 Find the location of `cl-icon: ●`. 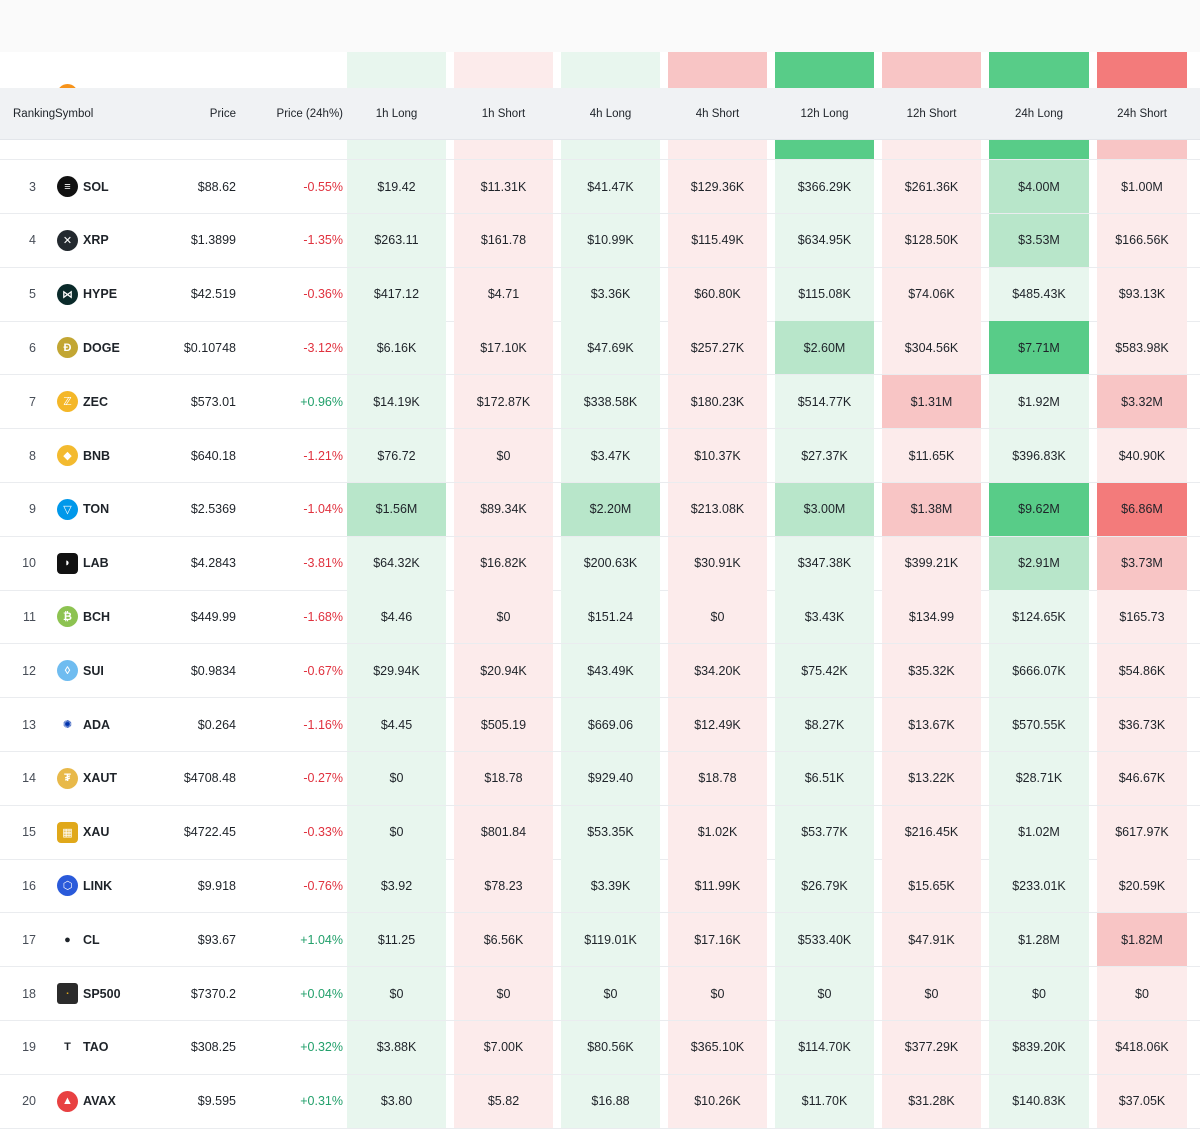

cl-icon: ● is located at coordinates (67, 940).